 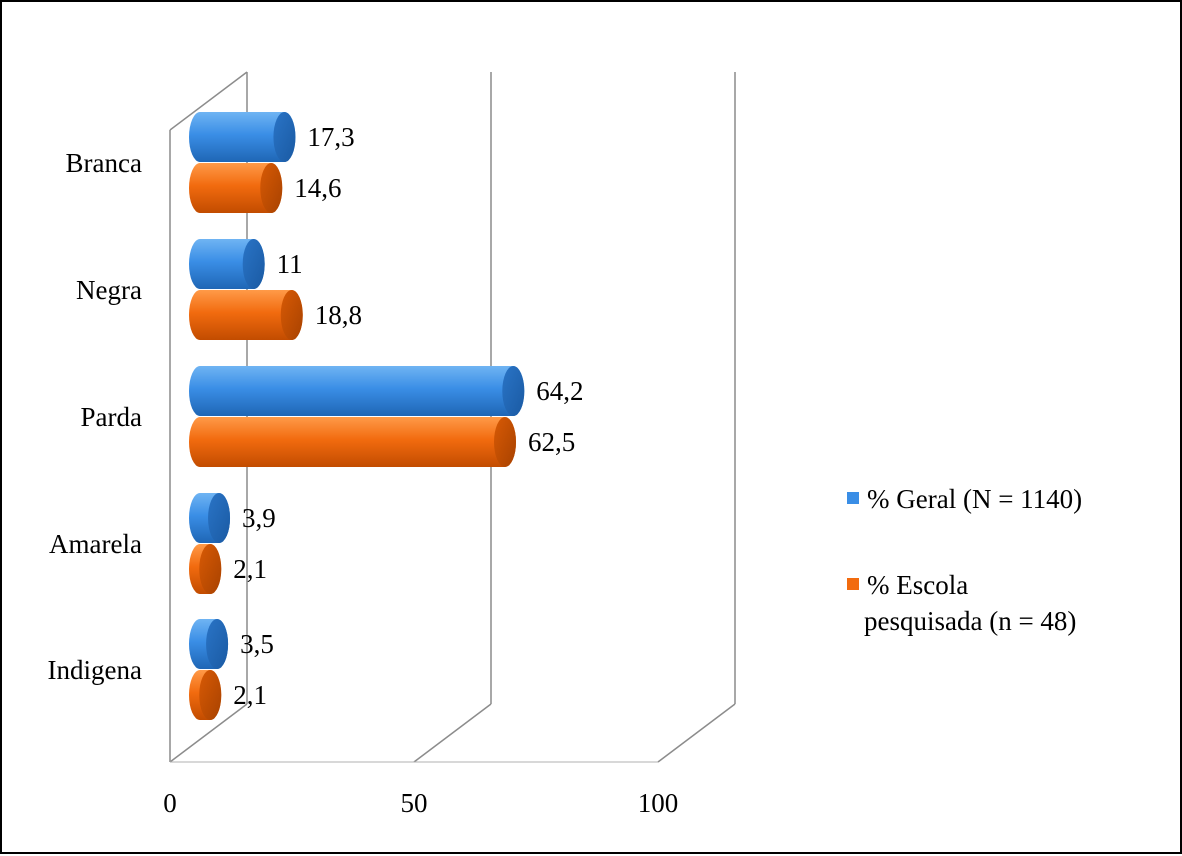 I want to click on category-label-branca: Branca, so click(x=104, y=163).